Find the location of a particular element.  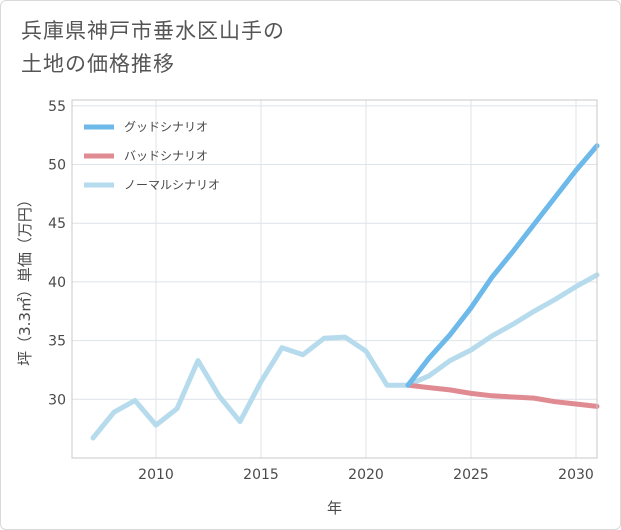

x-tick-label: 2010 is located at coordinates (156, 475).